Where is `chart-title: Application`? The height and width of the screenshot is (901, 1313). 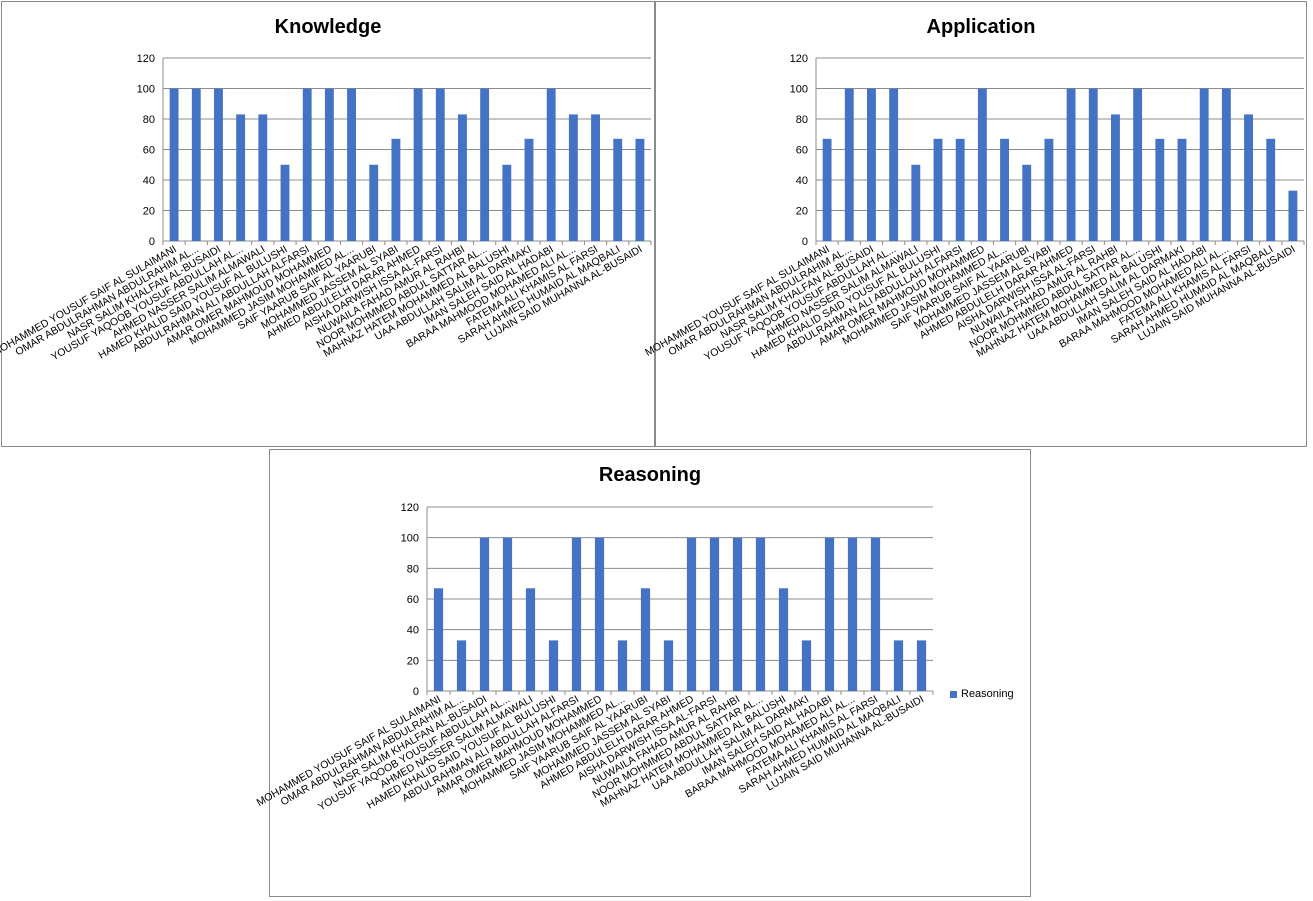 chart-title: Application is located at coordinates (981, 27).